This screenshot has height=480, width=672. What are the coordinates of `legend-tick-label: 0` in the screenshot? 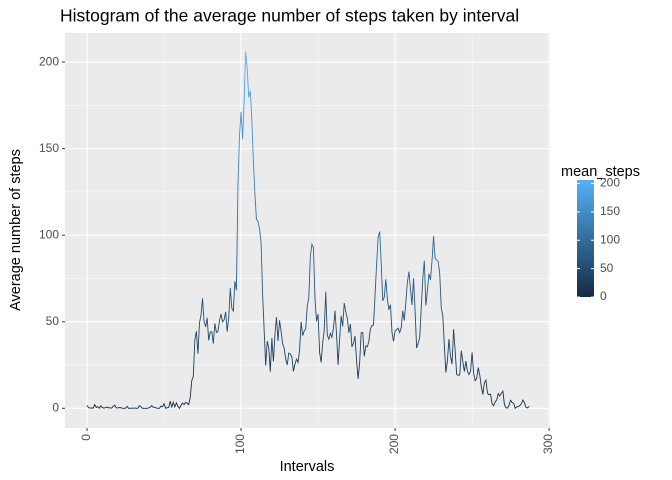 It's located at (603, 296).